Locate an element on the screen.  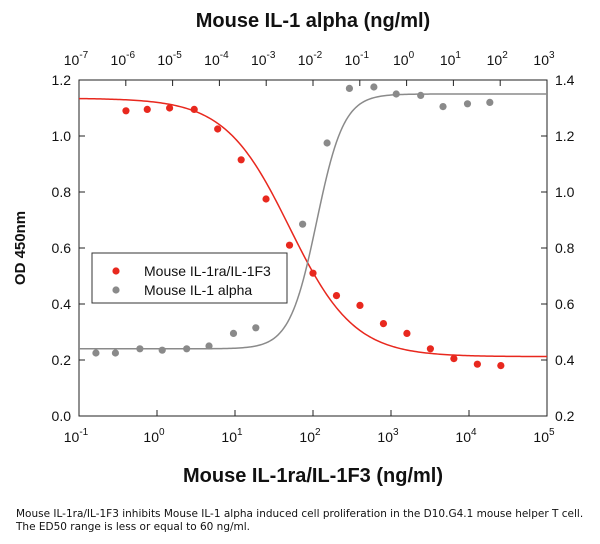
left-tick-label: 1.2 is located at coordinates (62, 80).